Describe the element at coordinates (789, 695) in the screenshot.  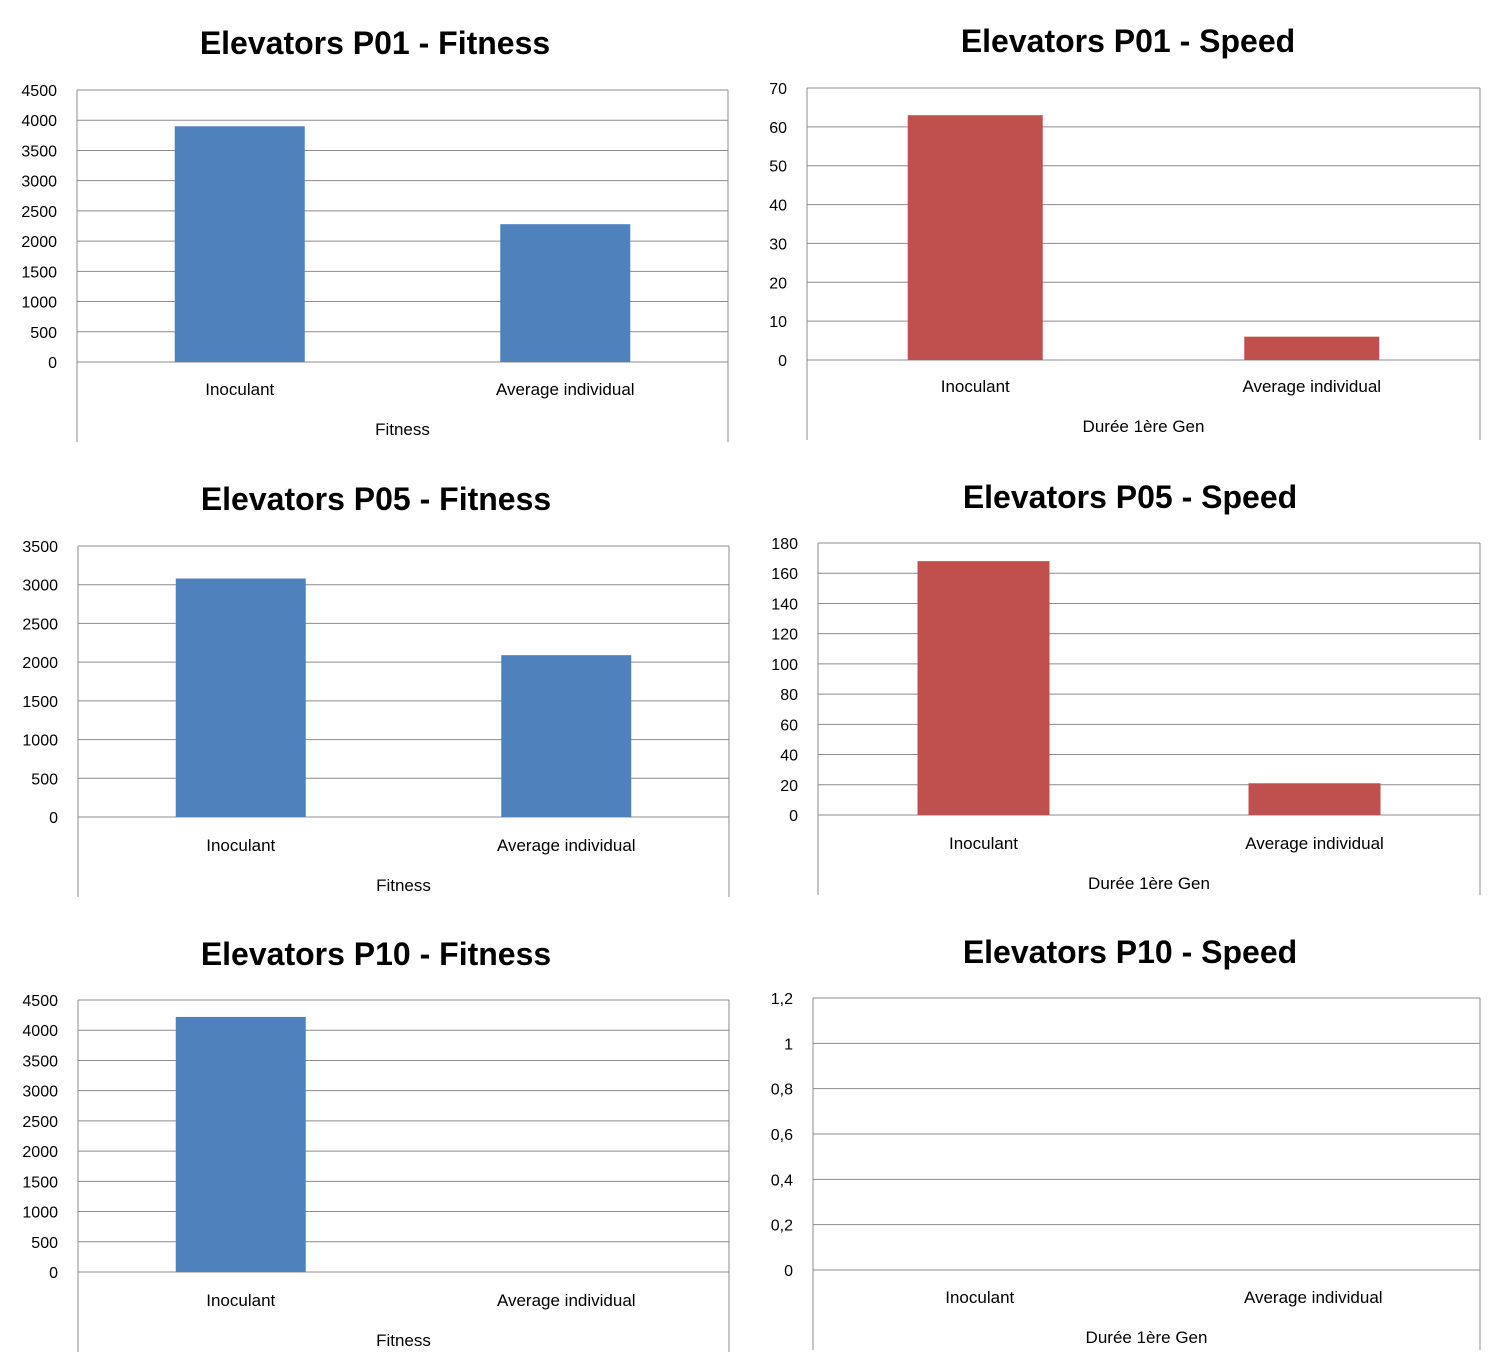
I see `y-tick-label: 80` at that location.